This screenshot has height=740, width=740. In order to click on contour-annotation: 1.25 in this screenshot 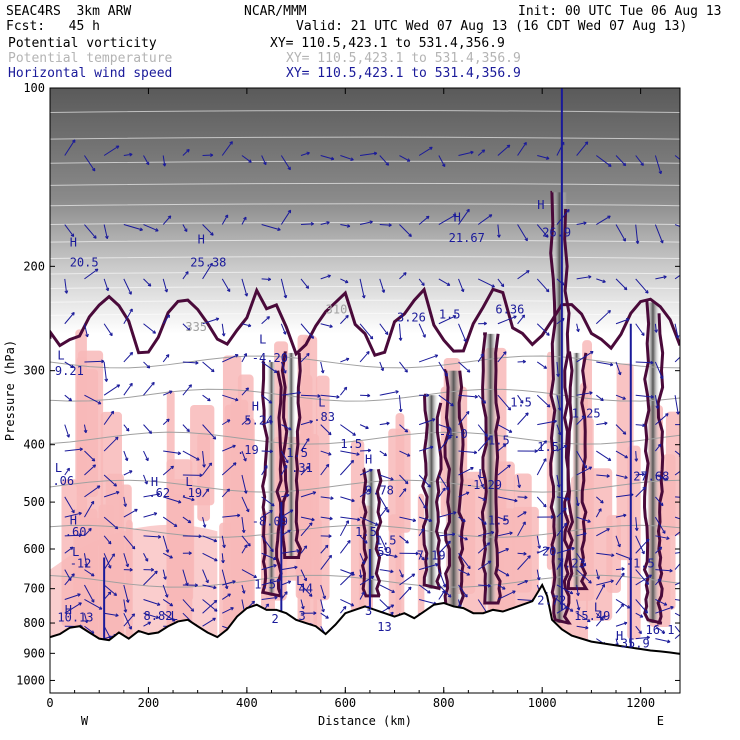, I will do `click(586, 414)`.